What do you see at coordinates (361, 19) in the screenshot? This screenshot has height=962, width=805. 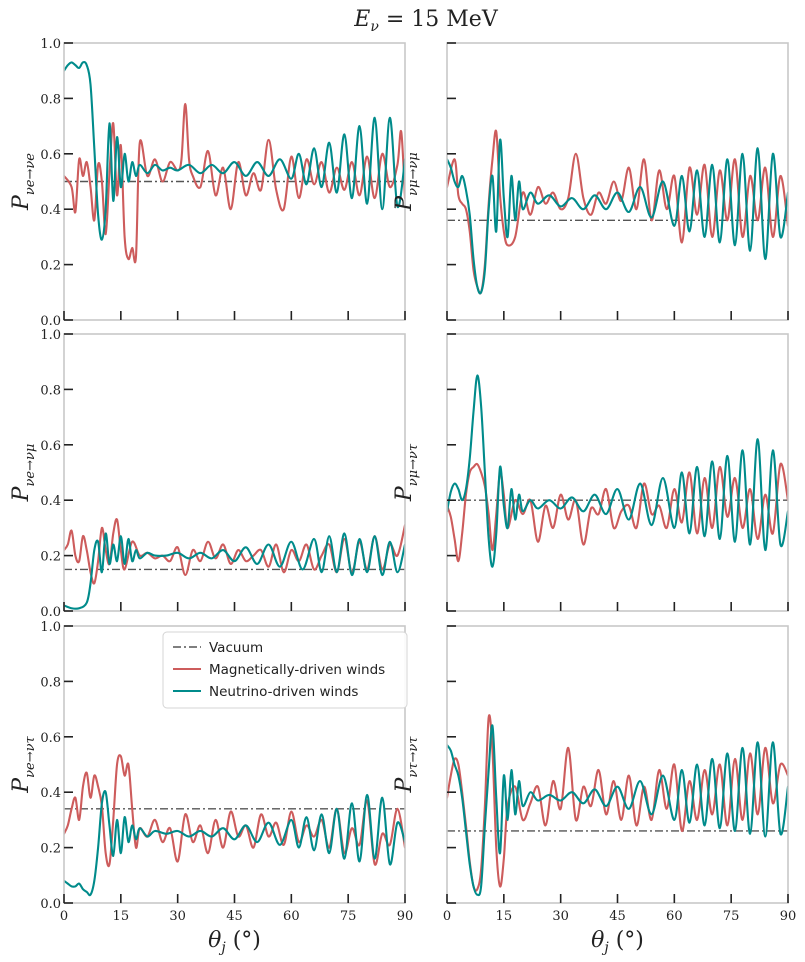 I see `title-symbol: E` at bounding box center [361, 19].